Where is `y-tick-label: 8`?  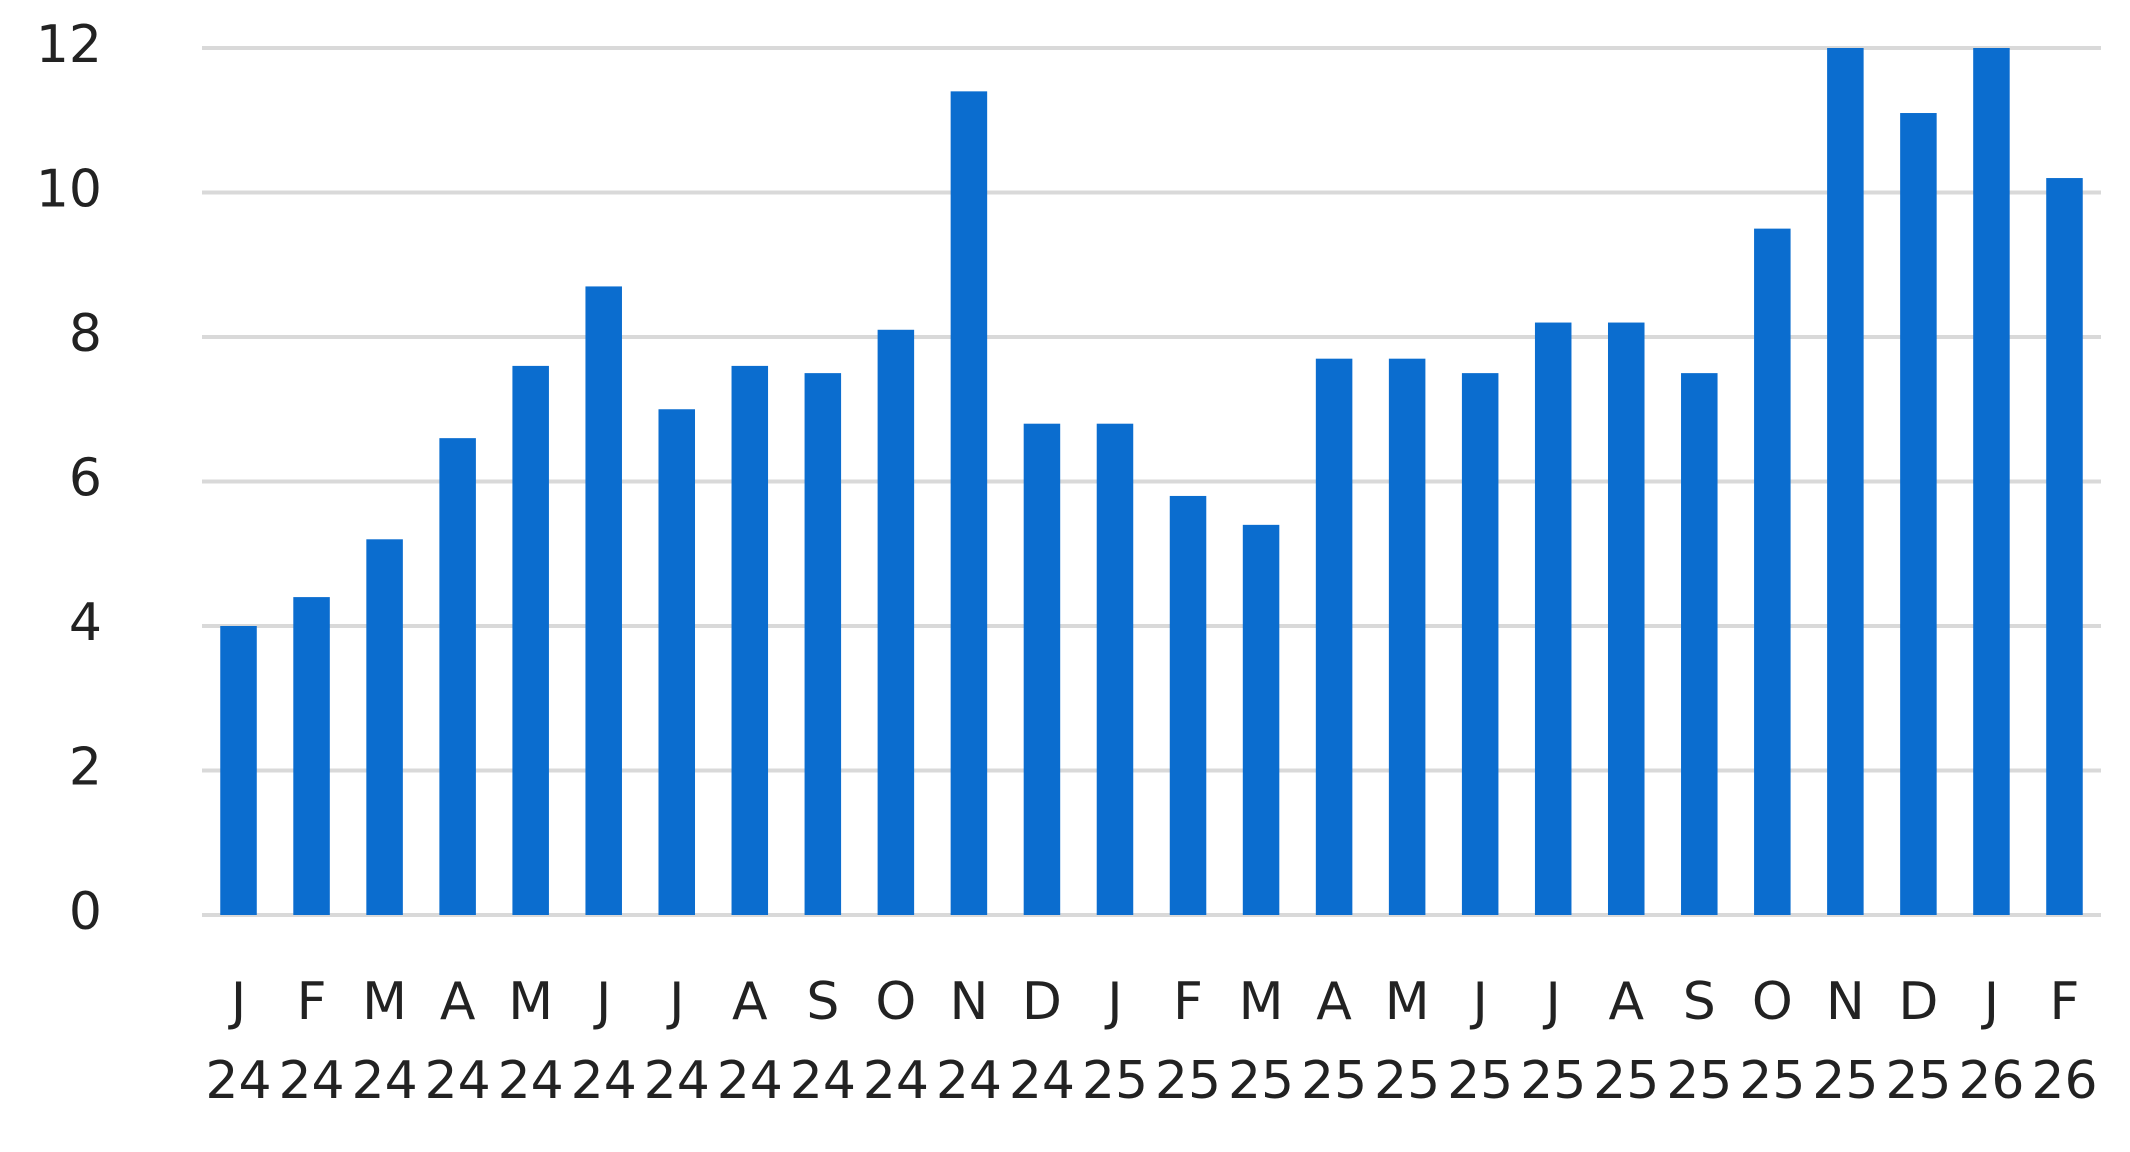
y-tick-label: 8 is located at coordinates (85, 334).